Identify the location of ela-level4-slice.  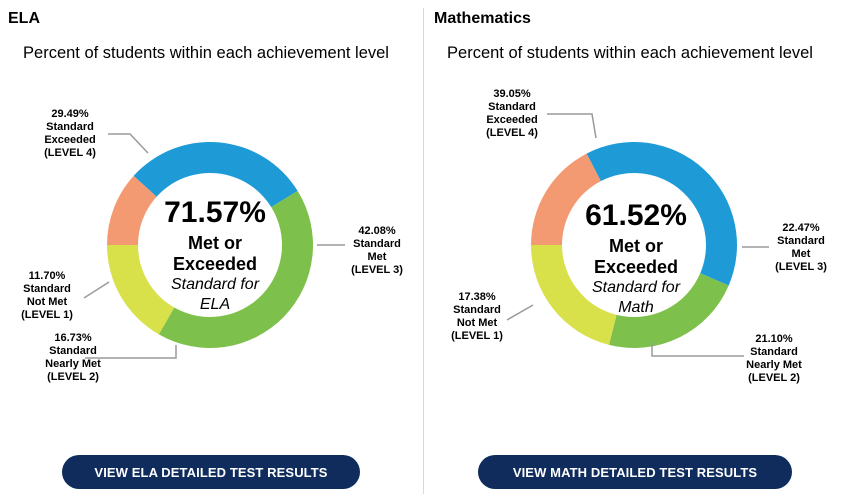
(215, 175).